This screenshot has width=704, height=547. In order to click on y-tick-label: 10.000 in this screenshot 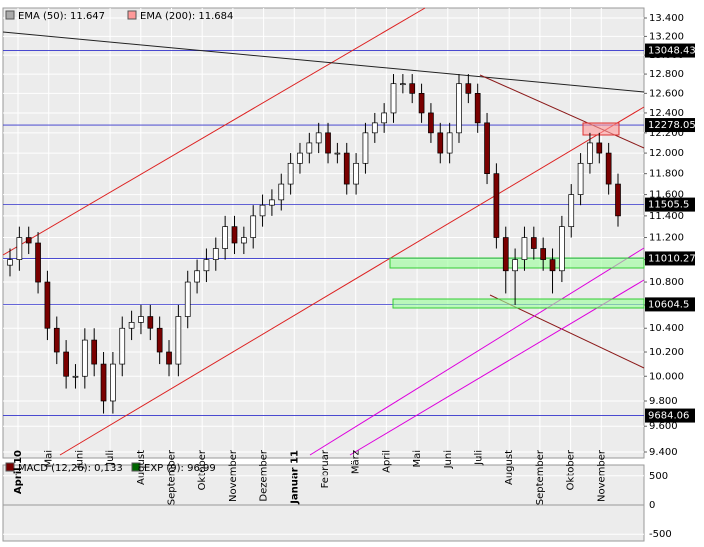, I will do `click(666, 376)`.